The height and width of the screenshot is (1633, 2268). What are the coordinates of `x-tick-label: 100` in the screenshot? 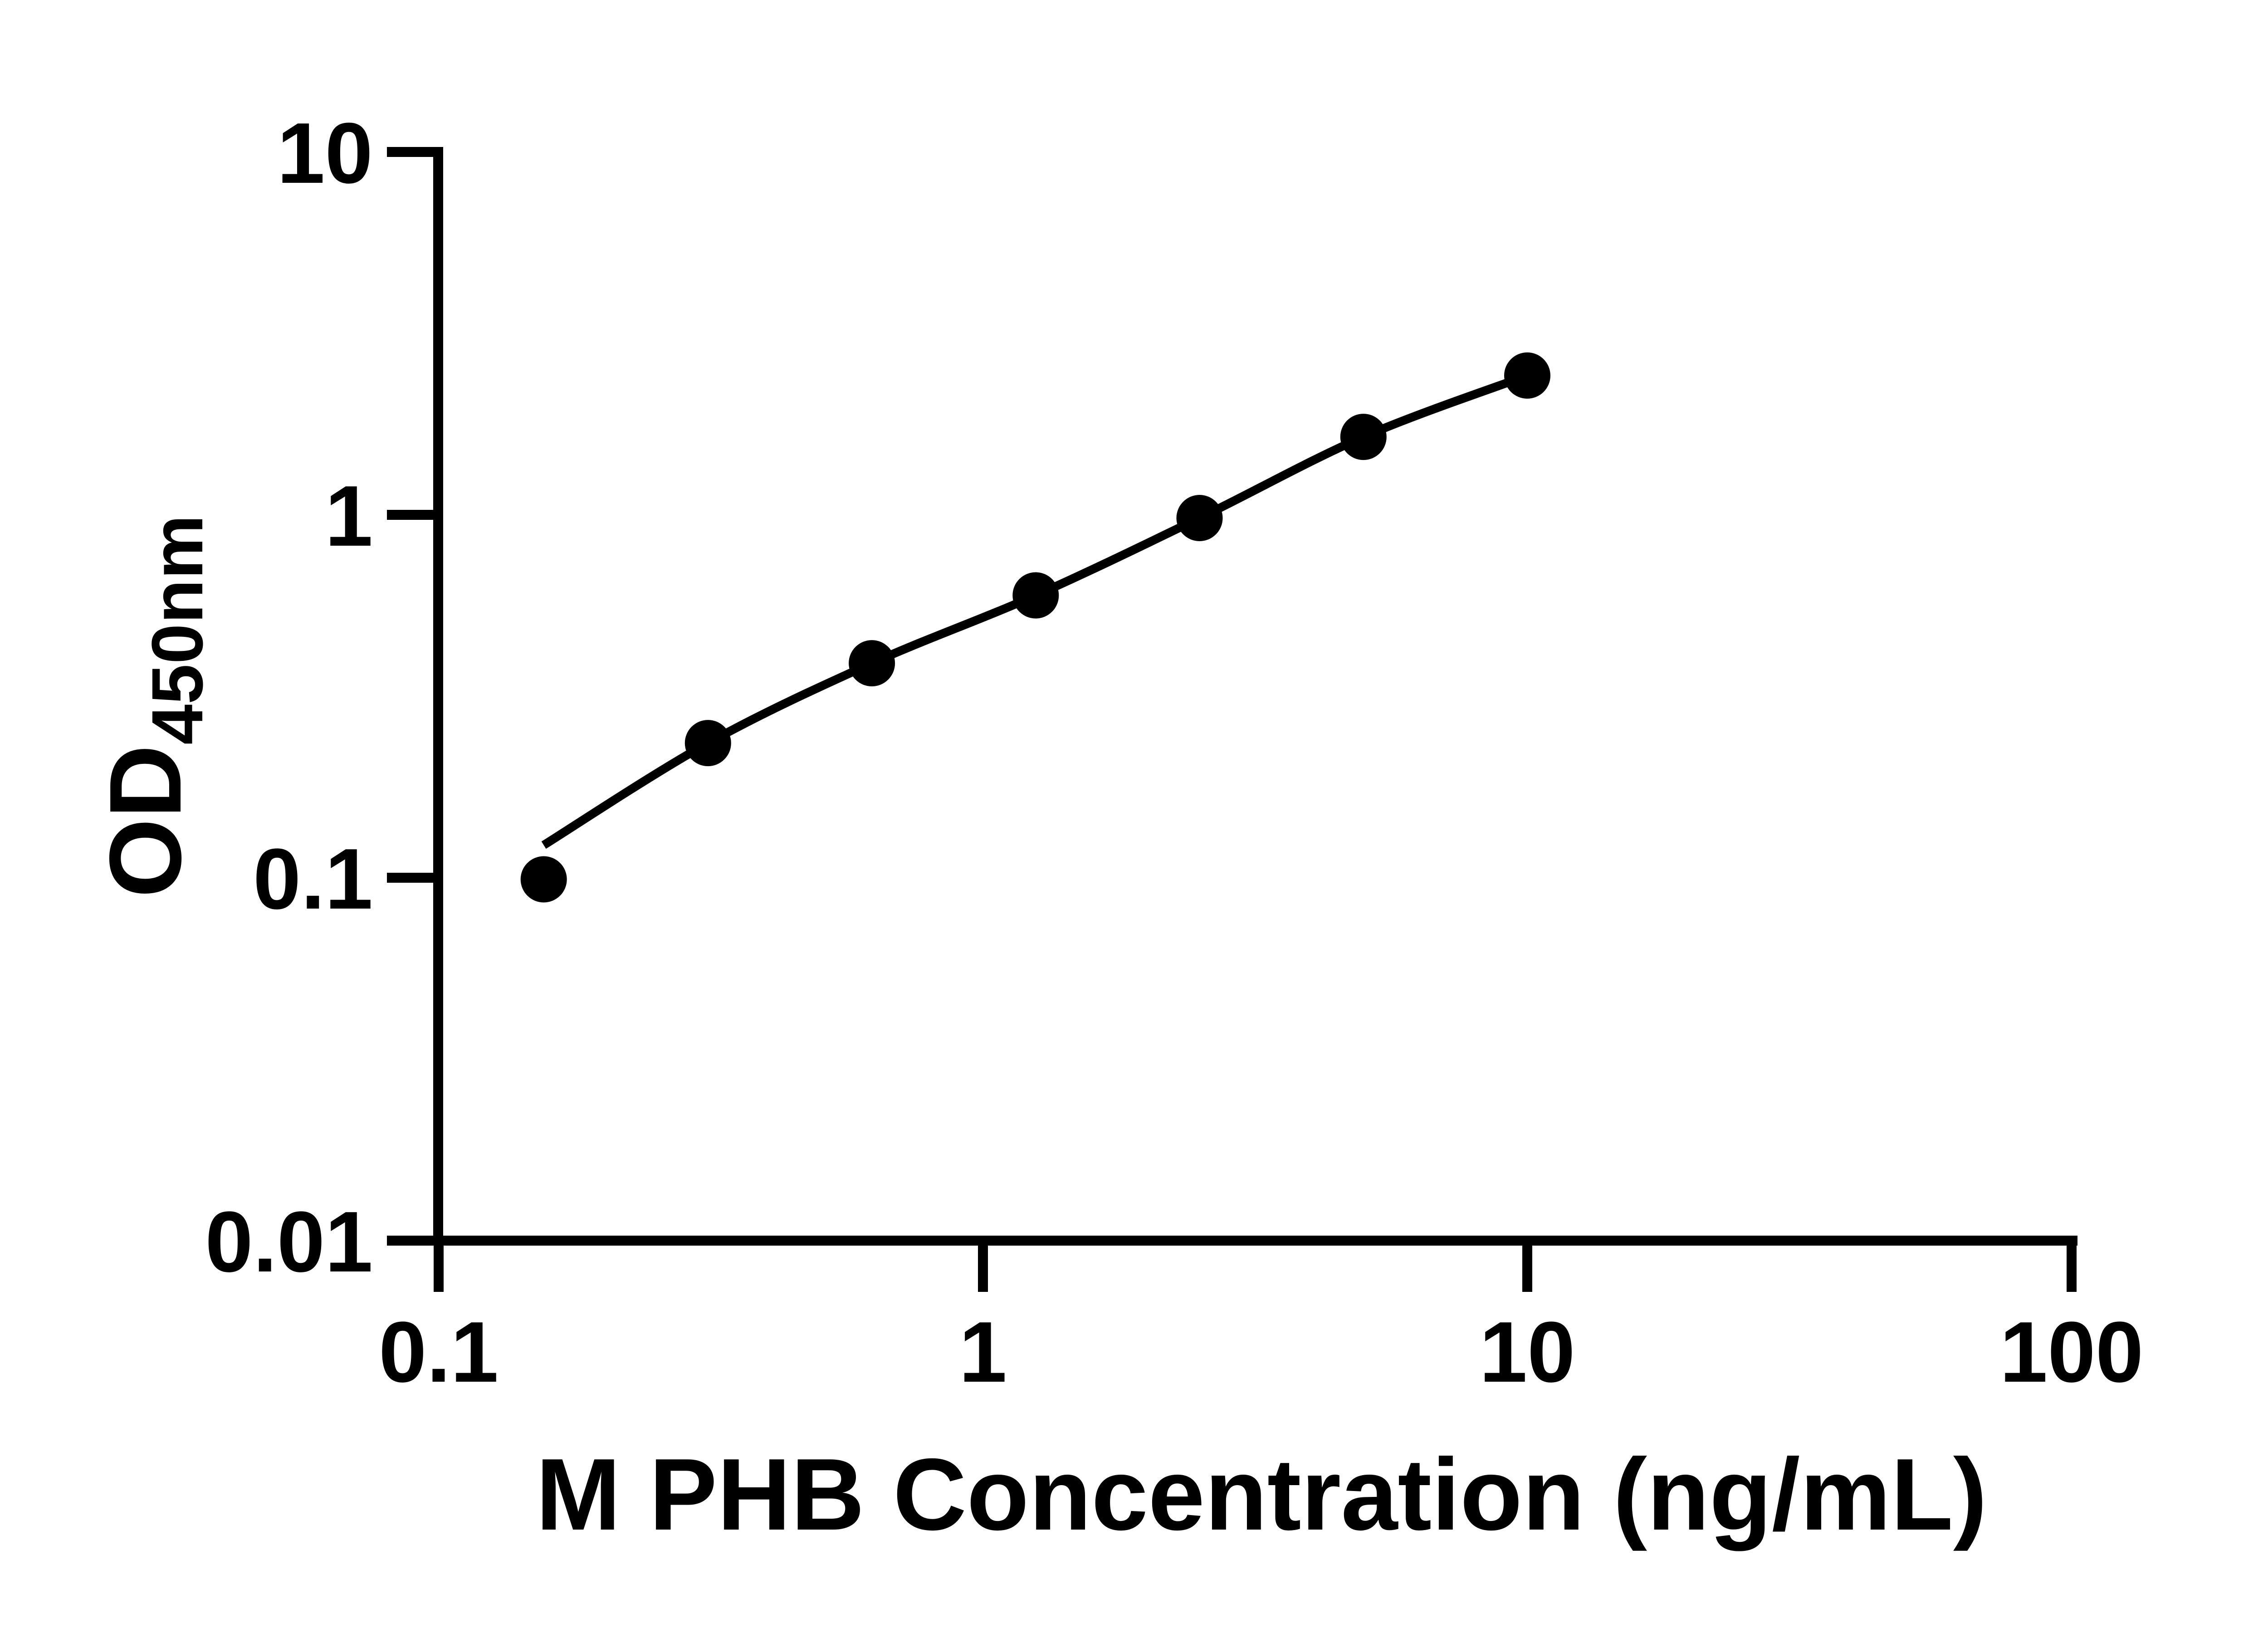 It's located at (2071, 1352).